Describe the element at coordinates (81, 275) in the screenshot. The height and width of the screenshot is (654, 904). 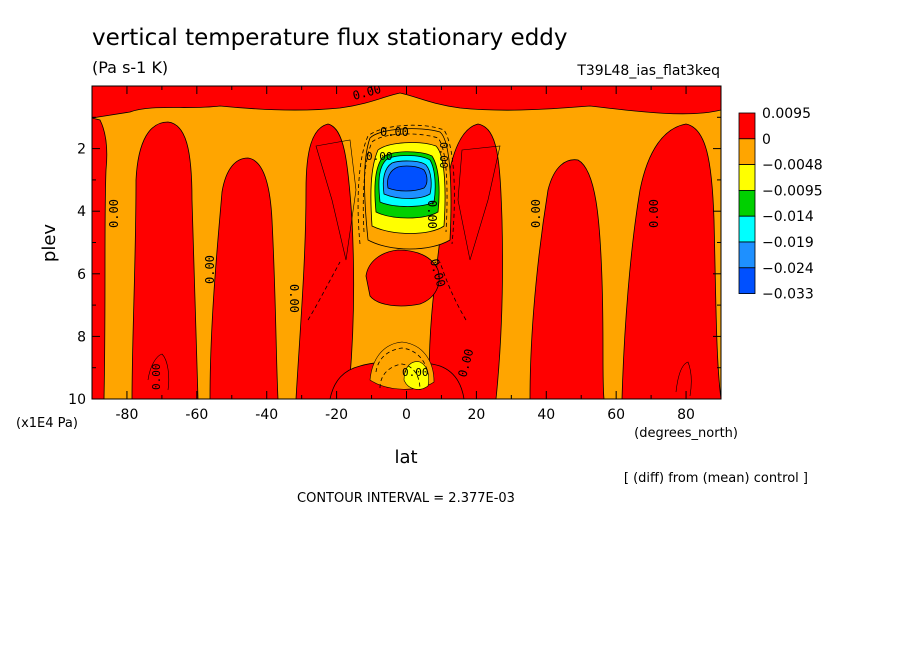
I see `y-tick-label: 6` at that location.